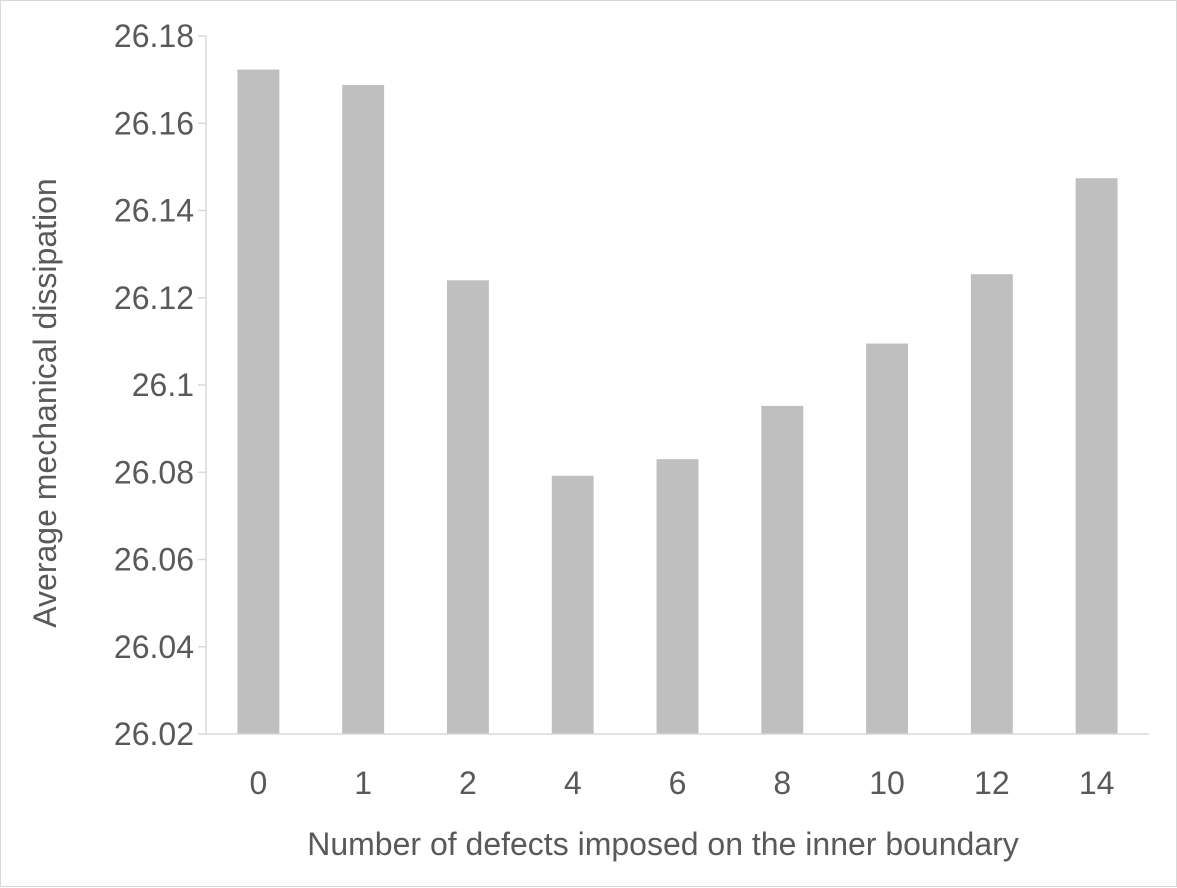 This screenshot has height=888, width=1177. What do you see at coordinates (573, 783) in the screenshot?
I see `x-tick-label: 4` at bounding box center [573, 783].